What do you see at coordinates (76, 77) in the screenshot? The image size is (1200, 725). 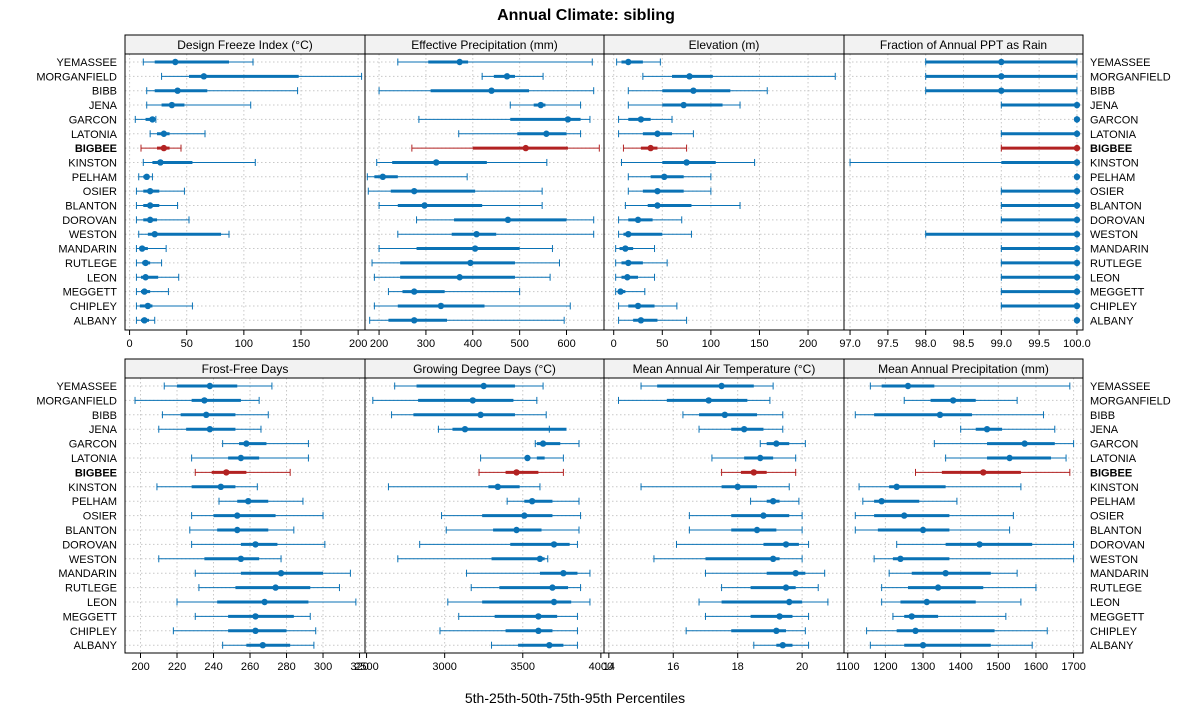 I see `site-label-left: MORGANFIELD` at bounding box center [76, 77].